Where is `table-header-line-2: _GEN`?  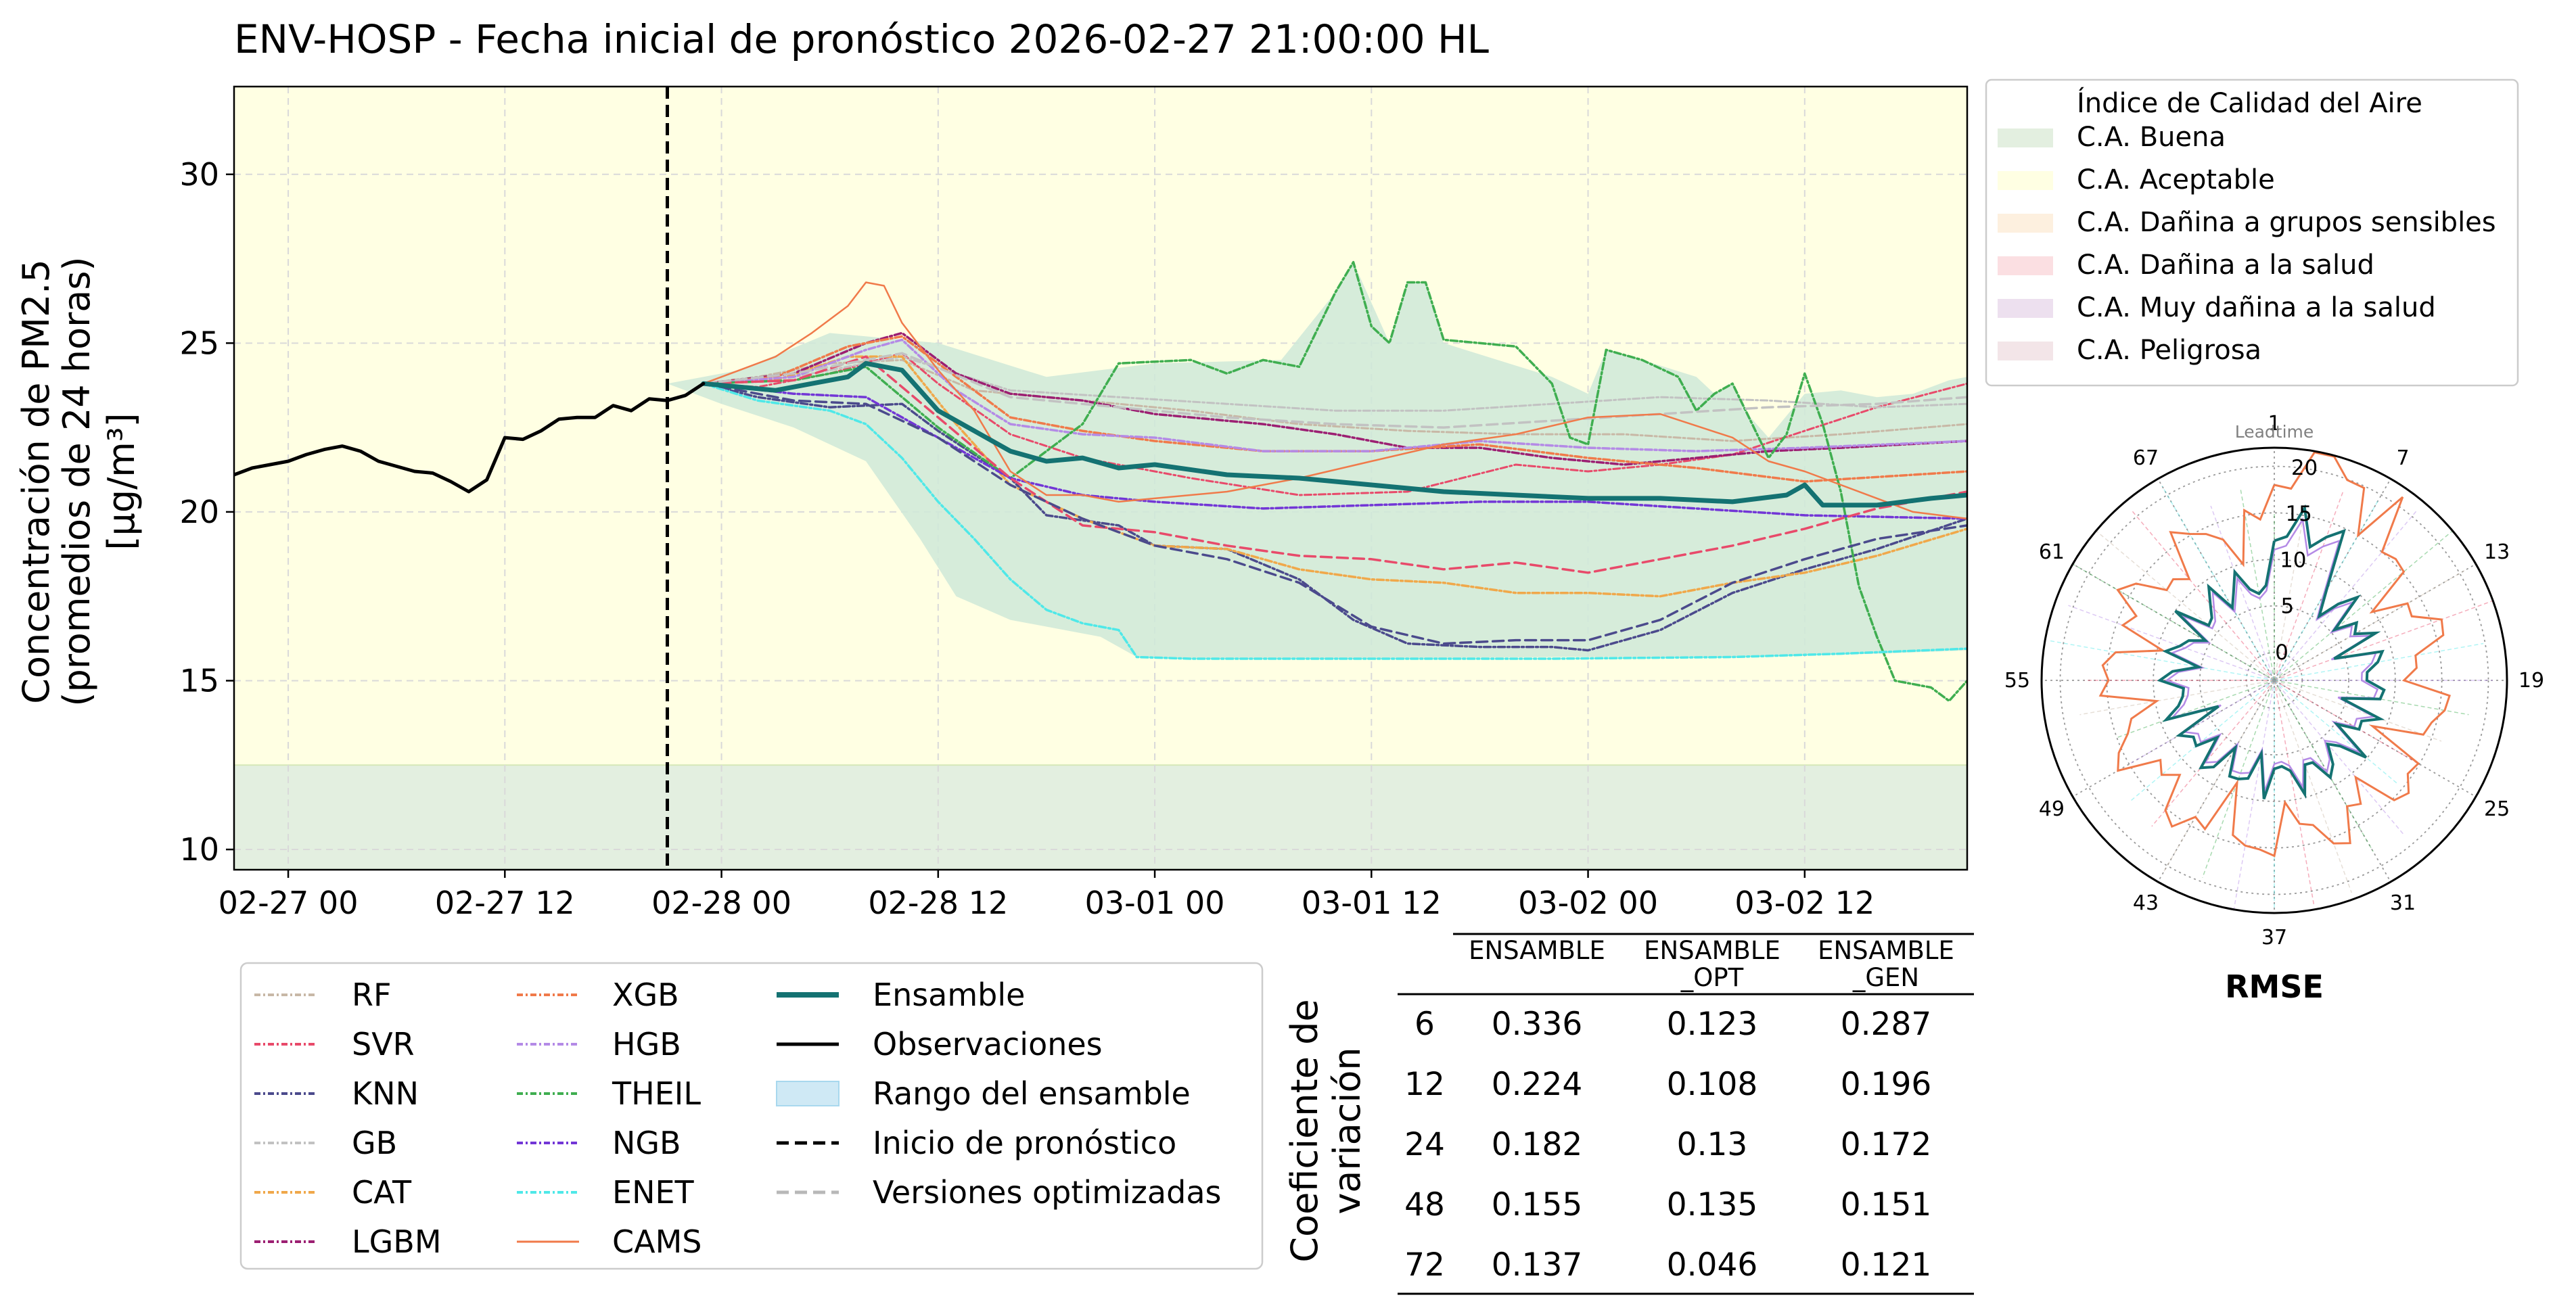
table-header-line-2: _GEN is located at coordinates (1885, 978).